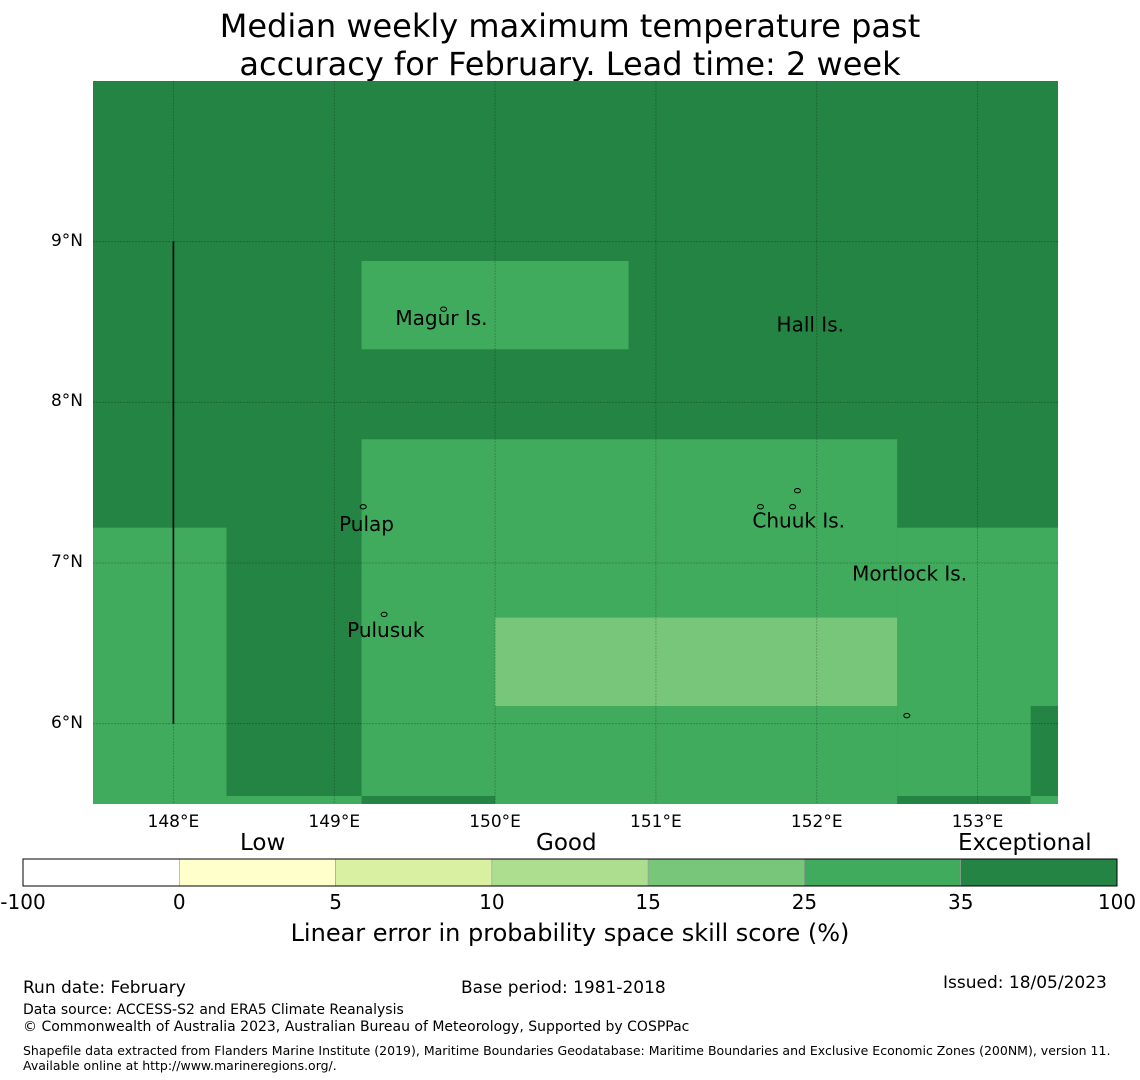 The width and height of the screenshot is (1140, 1080). Describe the element at coordinates (492, 902) in the screenshot. I see `colorbar-tick-label: 10` at that location.